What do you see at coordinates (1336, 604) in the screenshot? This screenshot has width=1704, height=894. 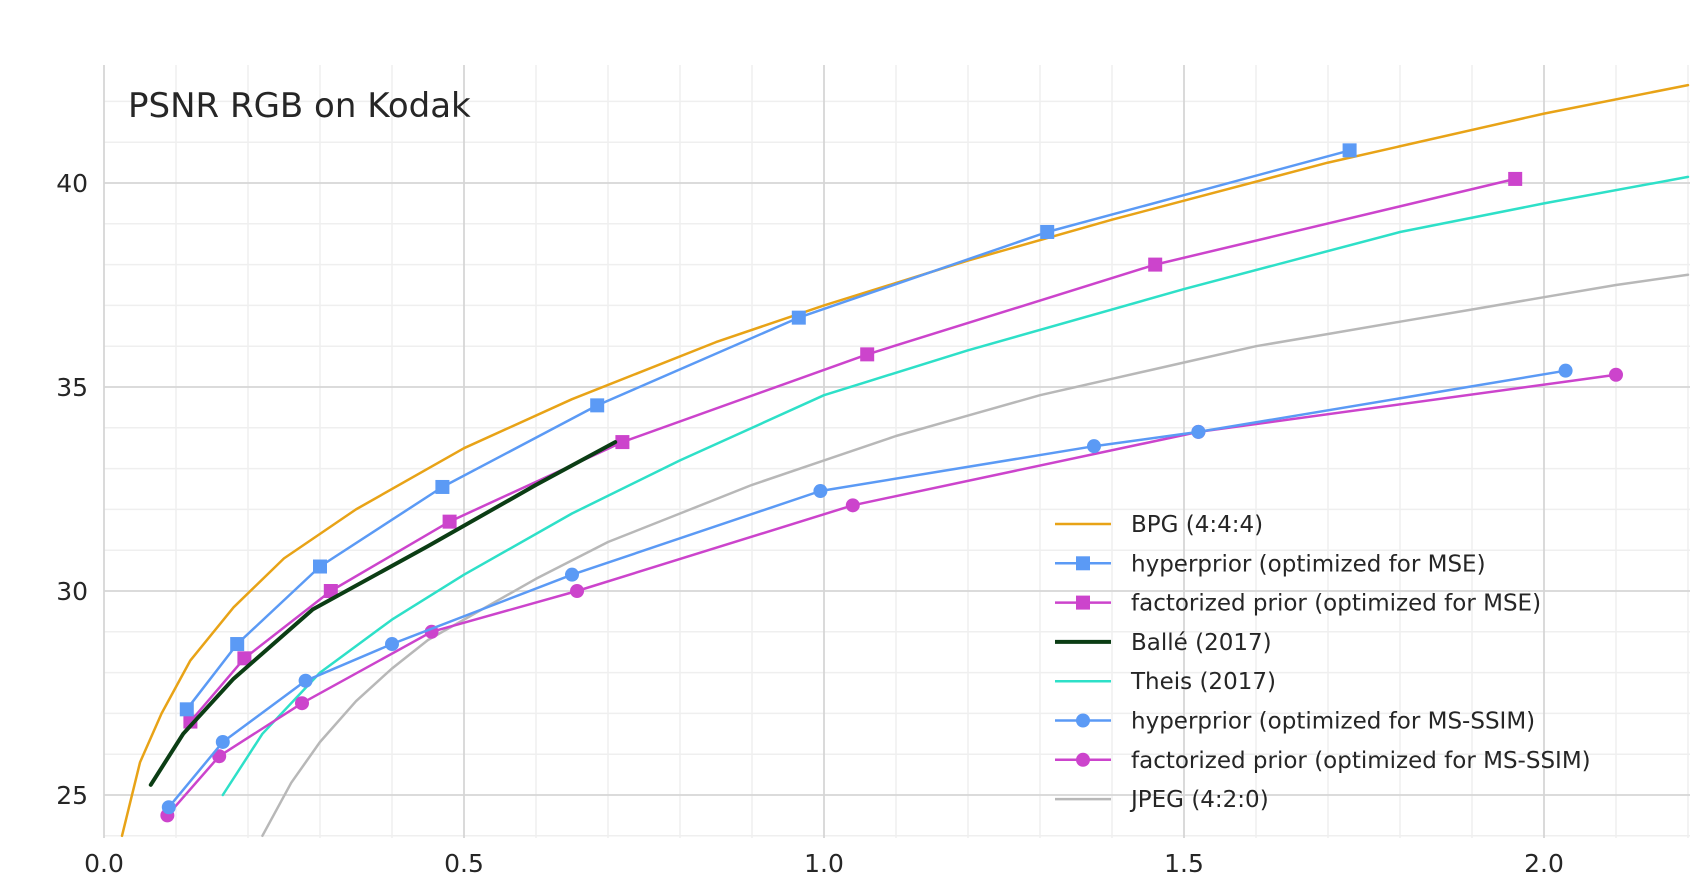 I see `legend-label: factorized prior (optimized for MSE)` at bounding box center [1336, 604].